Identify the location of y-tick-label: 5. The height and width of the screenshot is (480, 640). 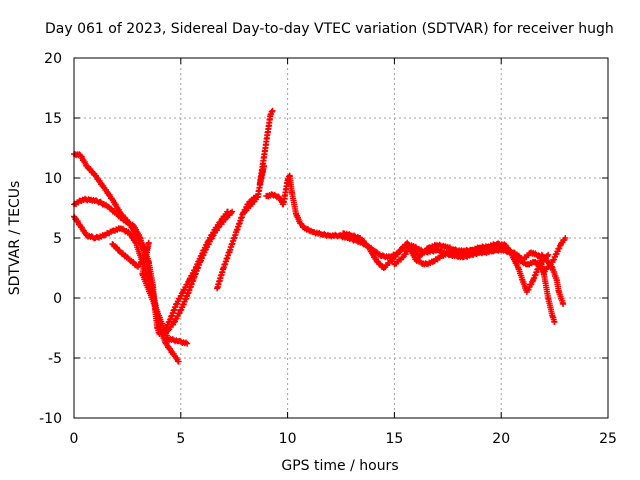
(57, 239).